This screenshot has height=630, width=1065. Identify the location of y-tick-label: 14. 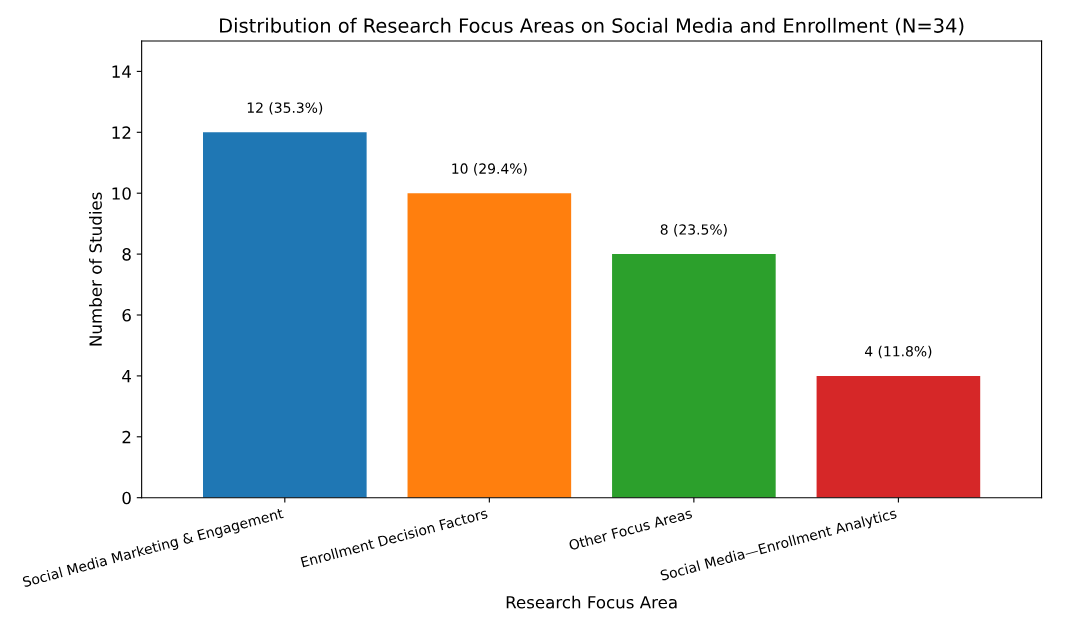
(121, 71).